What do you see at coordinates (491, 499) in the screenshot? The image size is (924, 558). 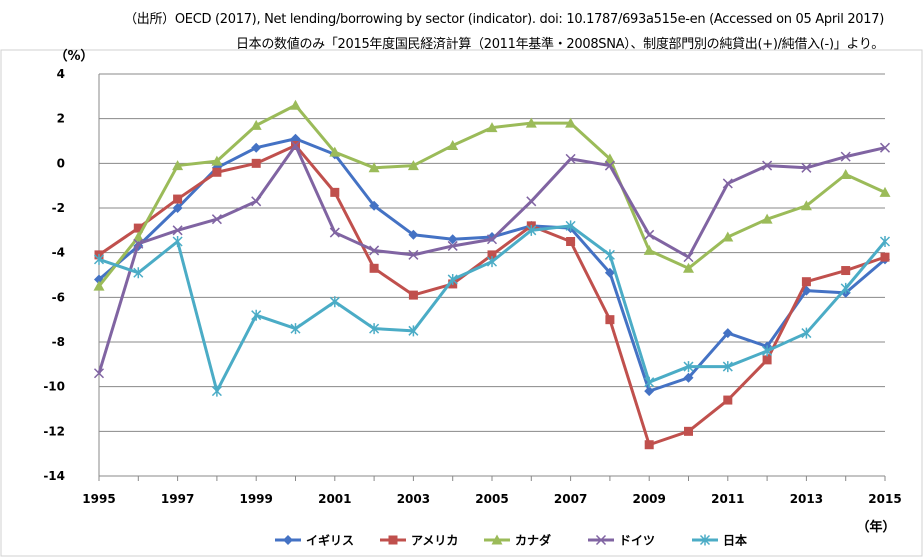 I see `x-tick-label: 2005` at bounding box center [491, 499].